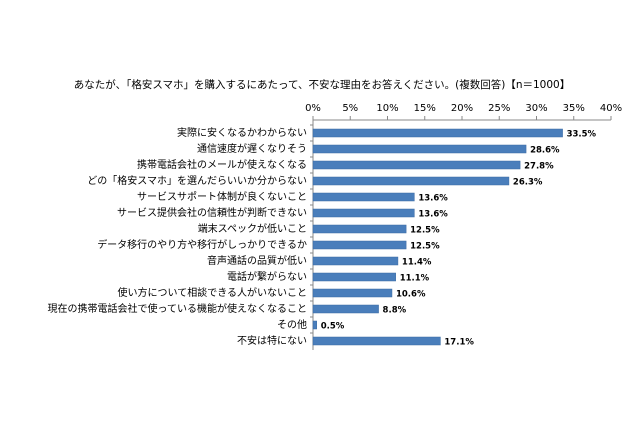 Image resolution: width=640 pixels, height=426 pixels. What do you see at coordinates (462, 108) in the screenshot?
I see `x-tick-label: 20%` at bounding box center [462, 108].